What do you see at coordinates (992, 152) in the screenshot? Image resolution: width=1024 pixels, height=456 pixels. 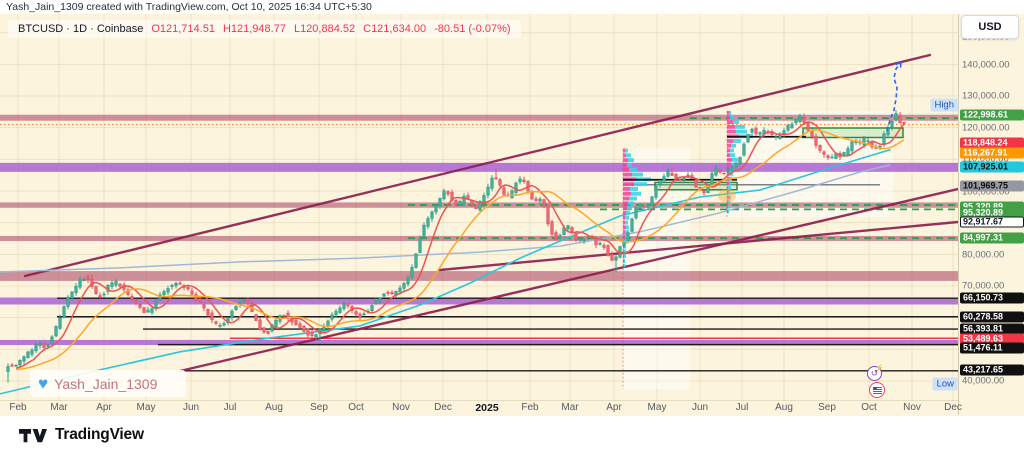 I see `price-level-badge: 116,267.91` at bounding box center [992, 152].